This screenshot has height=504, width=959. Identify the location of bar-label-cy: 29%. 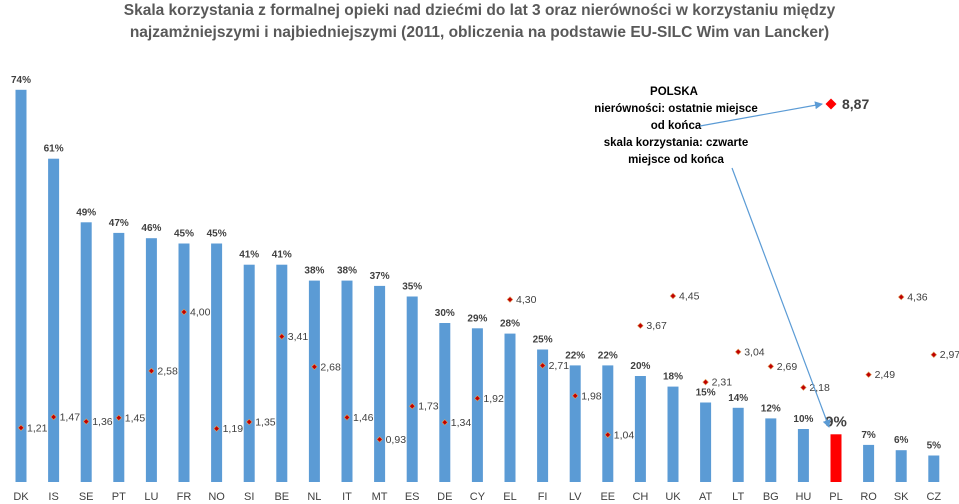
(477, 318).